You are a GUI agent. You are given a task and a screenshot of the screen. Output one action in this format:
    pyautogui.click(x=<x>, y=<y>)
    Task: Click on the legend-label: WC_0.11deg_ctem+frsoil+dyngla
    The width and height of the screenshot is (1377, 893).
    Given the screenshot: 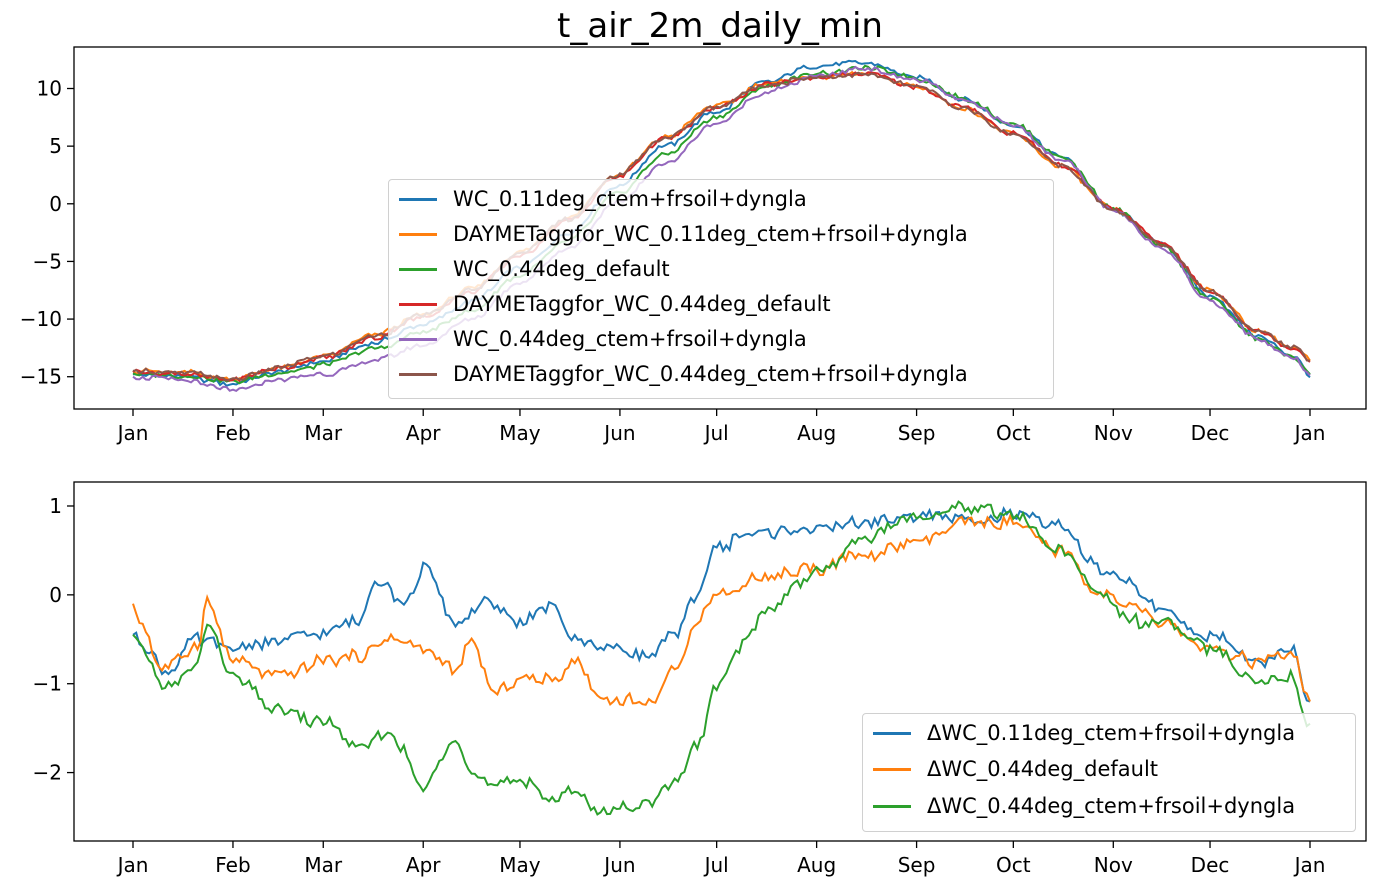 What is the action you would take?
    pyautogui.click(x=630, y=199)
    